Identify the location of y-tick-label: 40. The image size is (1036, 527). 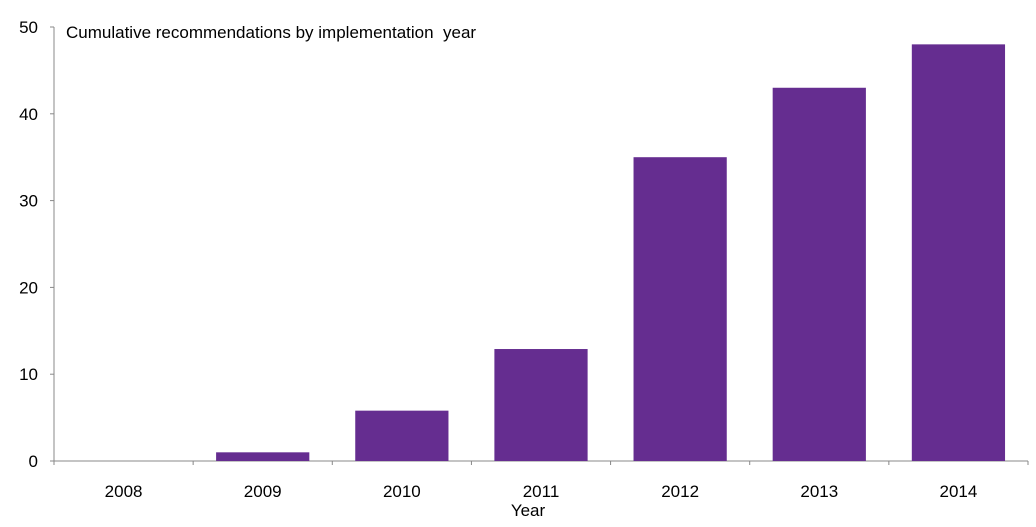
(28, 114).